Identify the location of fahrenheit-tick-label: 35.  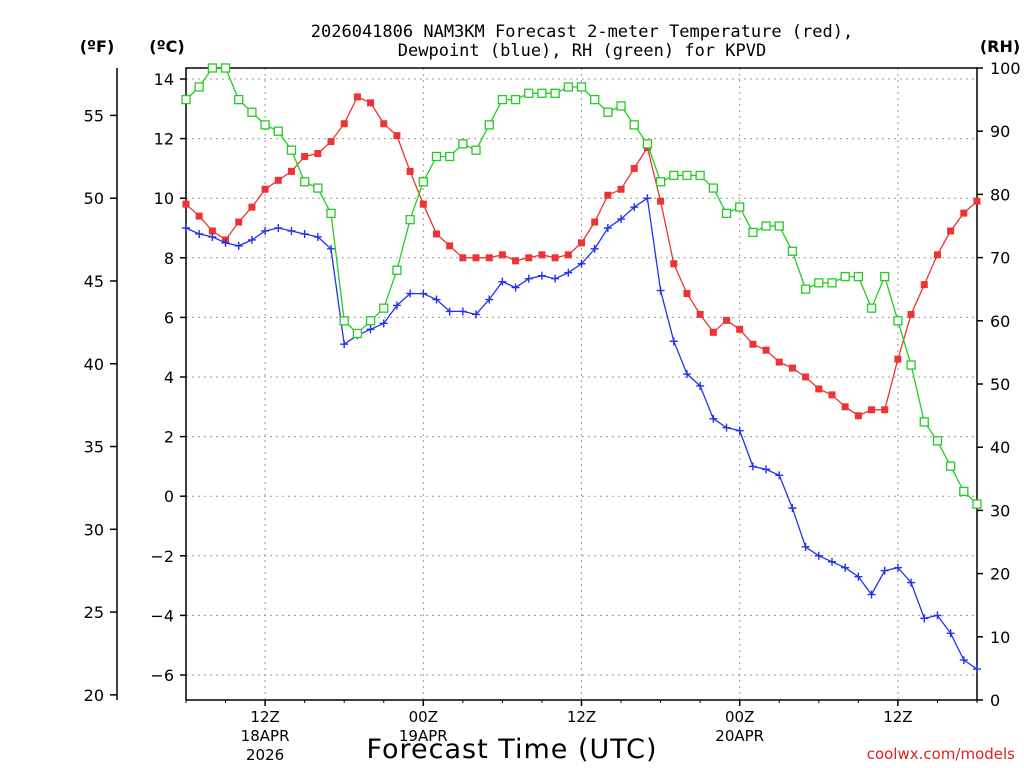
(94, 447).